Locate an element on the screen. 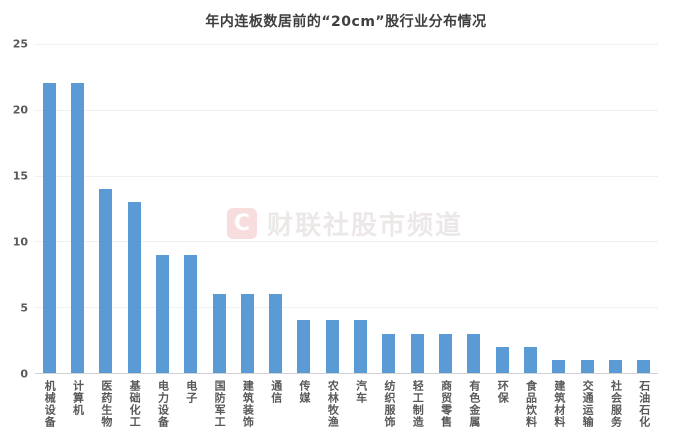  x-slot: 有色金属 is located at coordinates (474, 404).